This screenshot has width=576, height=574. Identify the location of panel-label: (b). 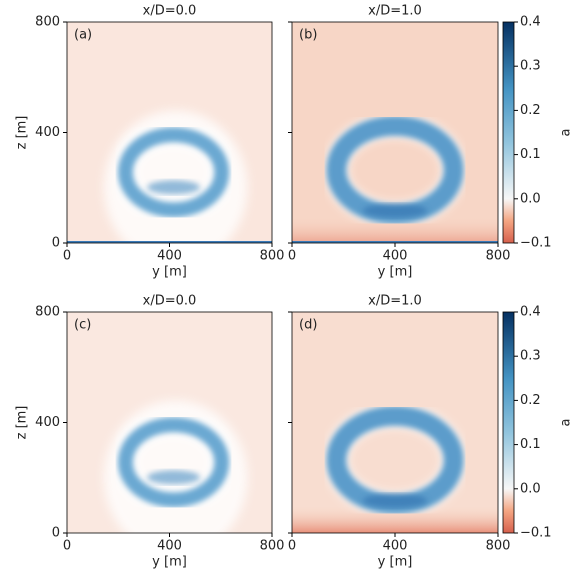
(308, 35).